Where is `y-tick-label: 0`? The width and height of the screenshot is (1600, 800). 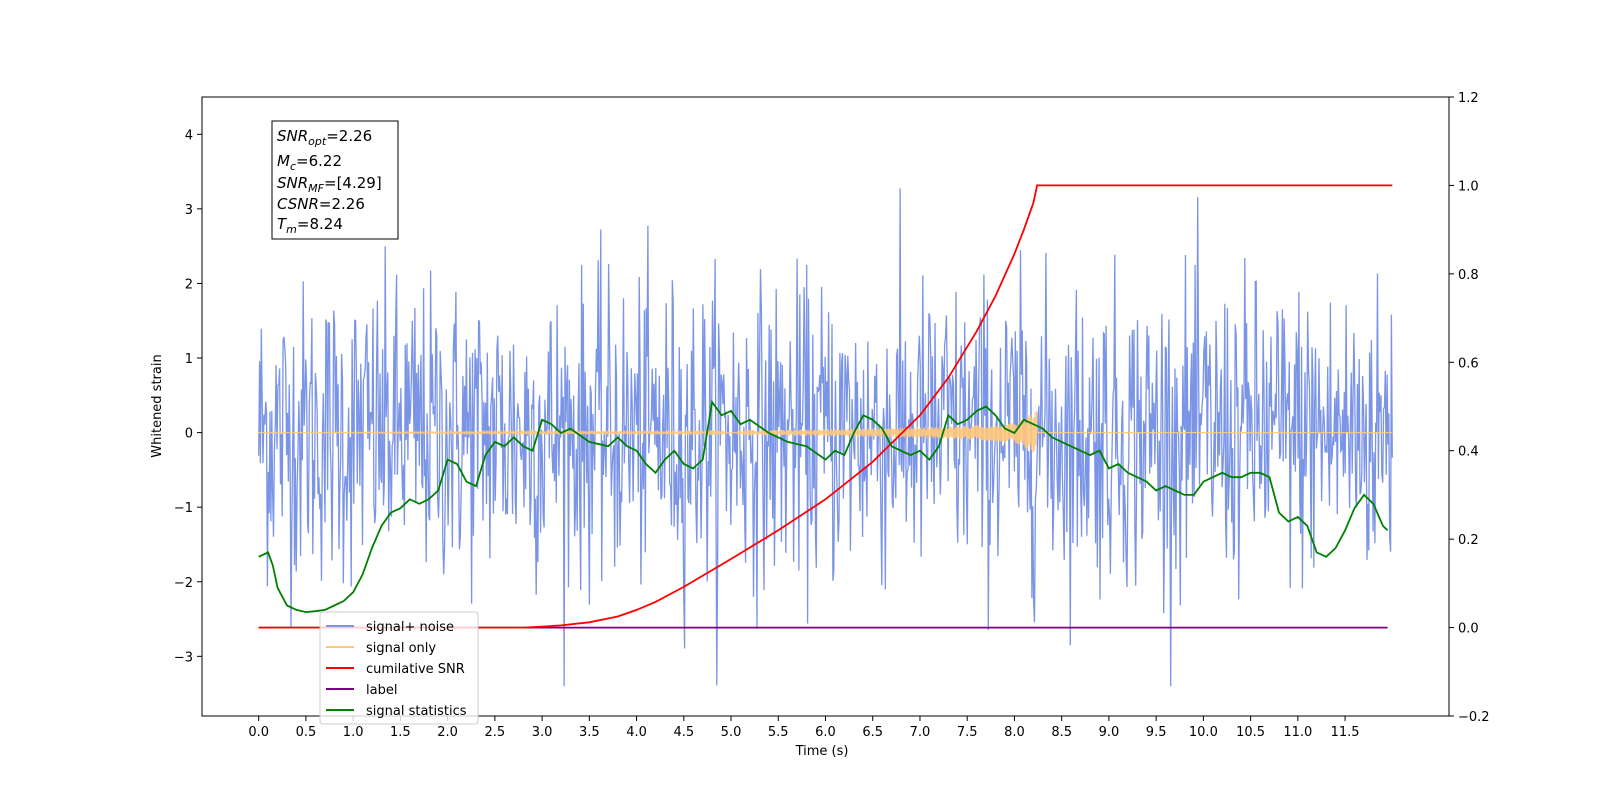
y-tick-label: 0 is located at coordinates (189, 434).